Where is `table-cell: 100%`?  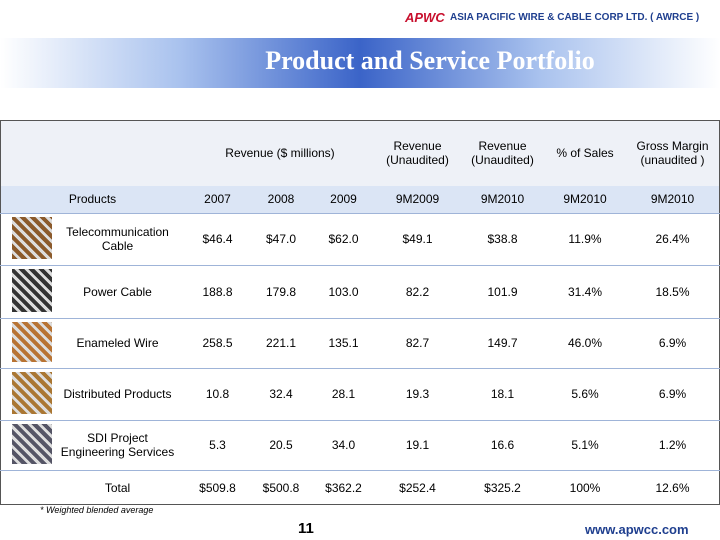
table-cell: 100% is located at coordinates (585, 487).